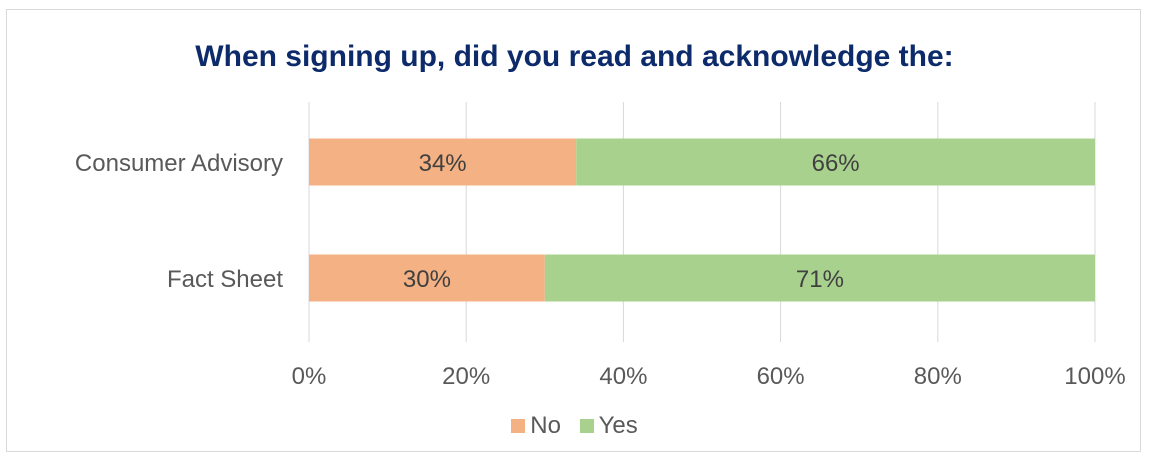 The height and width of the screenshot is (459, 1149). I want to click on data-label: 66%, so click(836, 163).